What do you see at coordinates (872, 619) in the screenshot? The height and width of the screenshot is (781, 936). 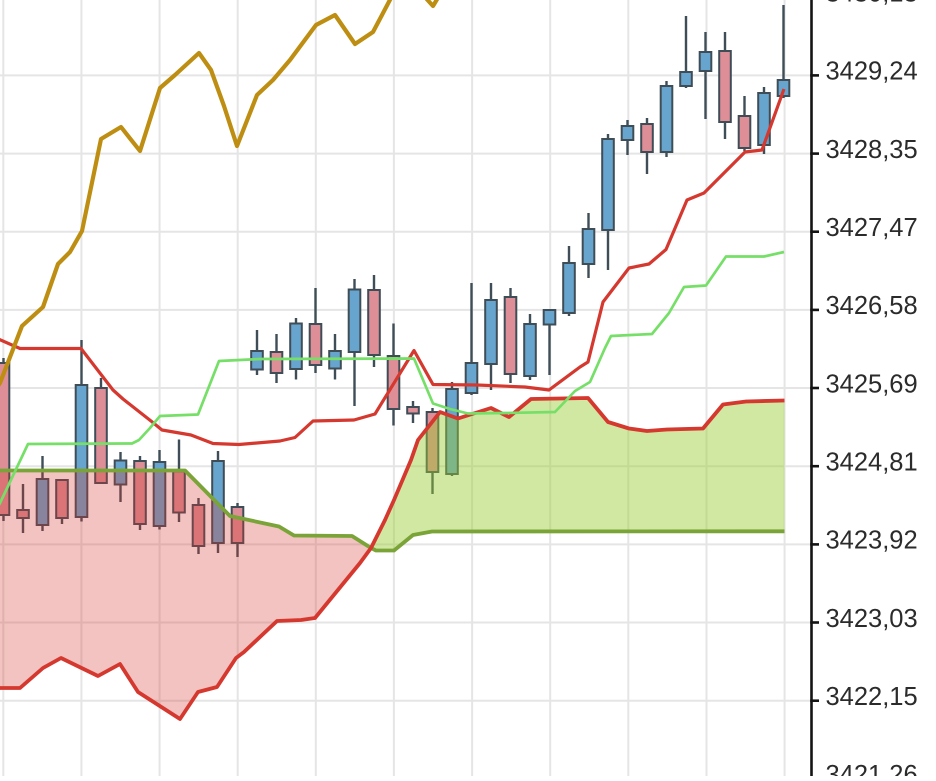 I see `svg-text: 3423,03` at bounding box center [872, 619].